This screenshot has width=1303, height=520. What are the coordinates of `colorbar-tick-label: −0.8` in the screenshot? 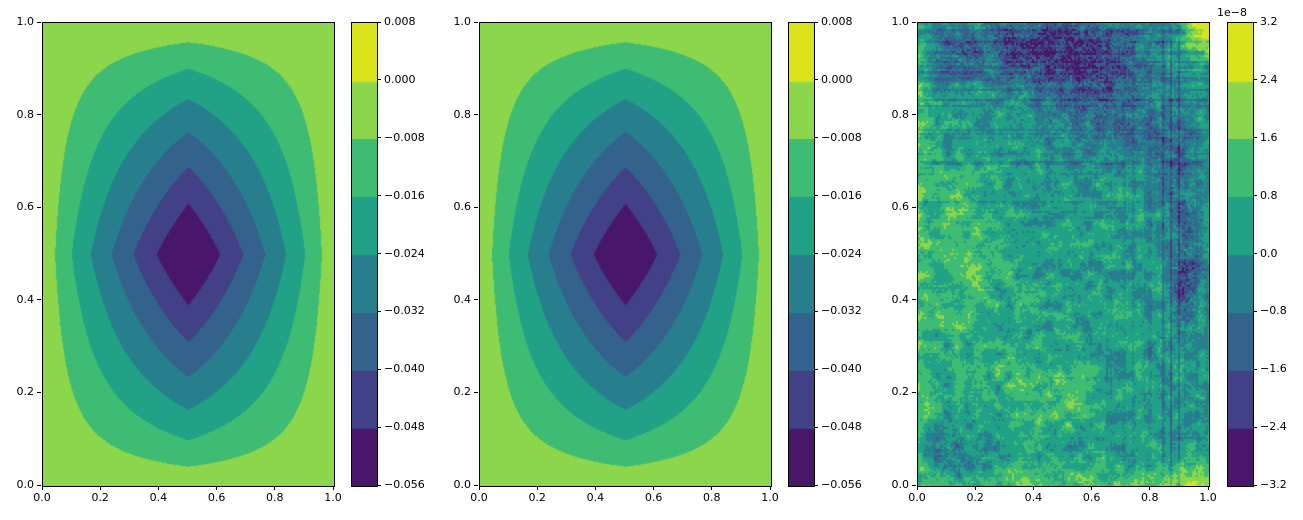 It's located at (1273, 311).